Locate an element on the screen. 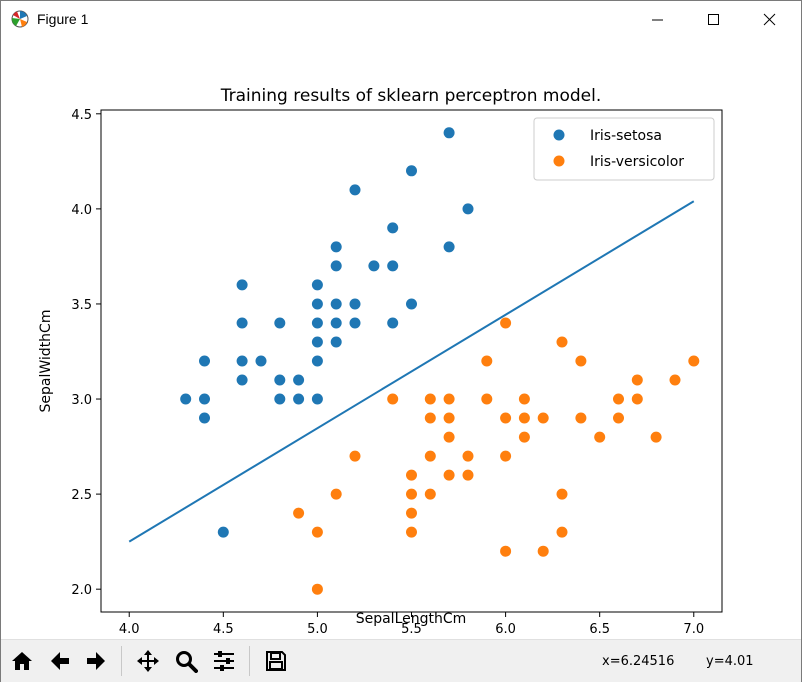 The height and width of the screenshot is (682, 802). zoom-button is located at coordinates (186, 661).